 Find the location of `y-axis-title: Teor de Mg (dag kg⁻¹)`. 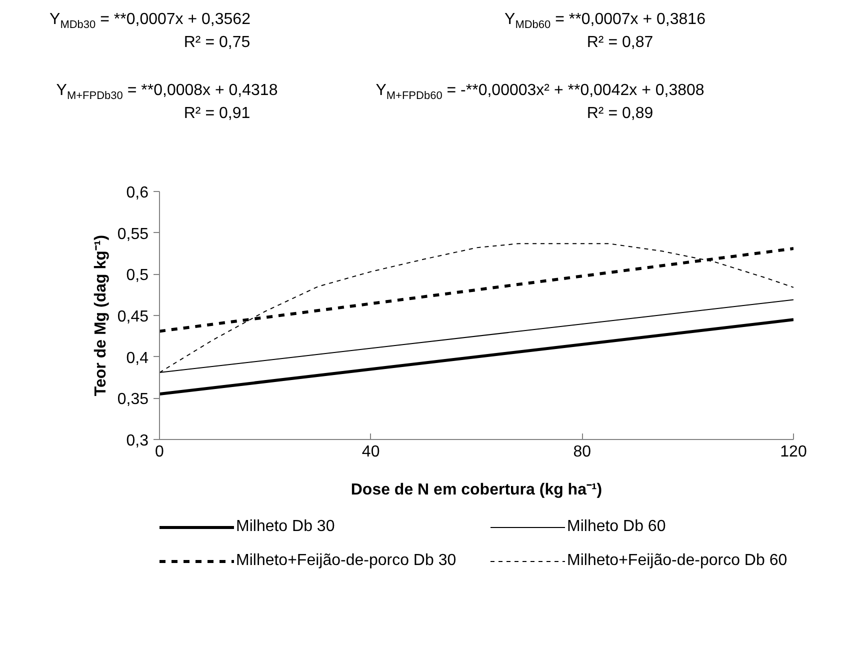

y-axis-title: Teor de Mg (dag kg⁻¹) is located at coordinates (101, 315).